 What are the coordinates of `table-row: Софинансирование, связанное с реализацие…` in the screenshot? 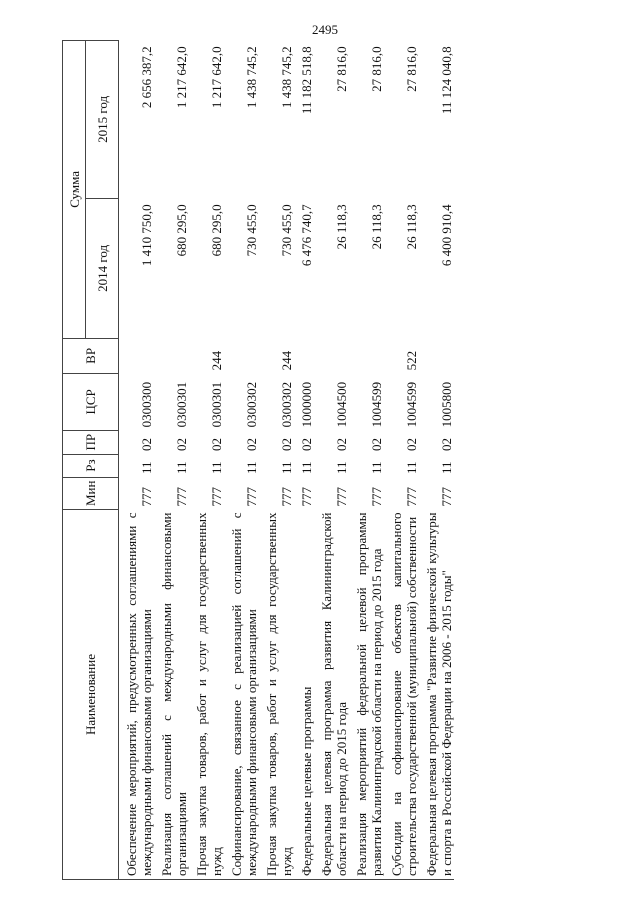 It's located at (241, 460).